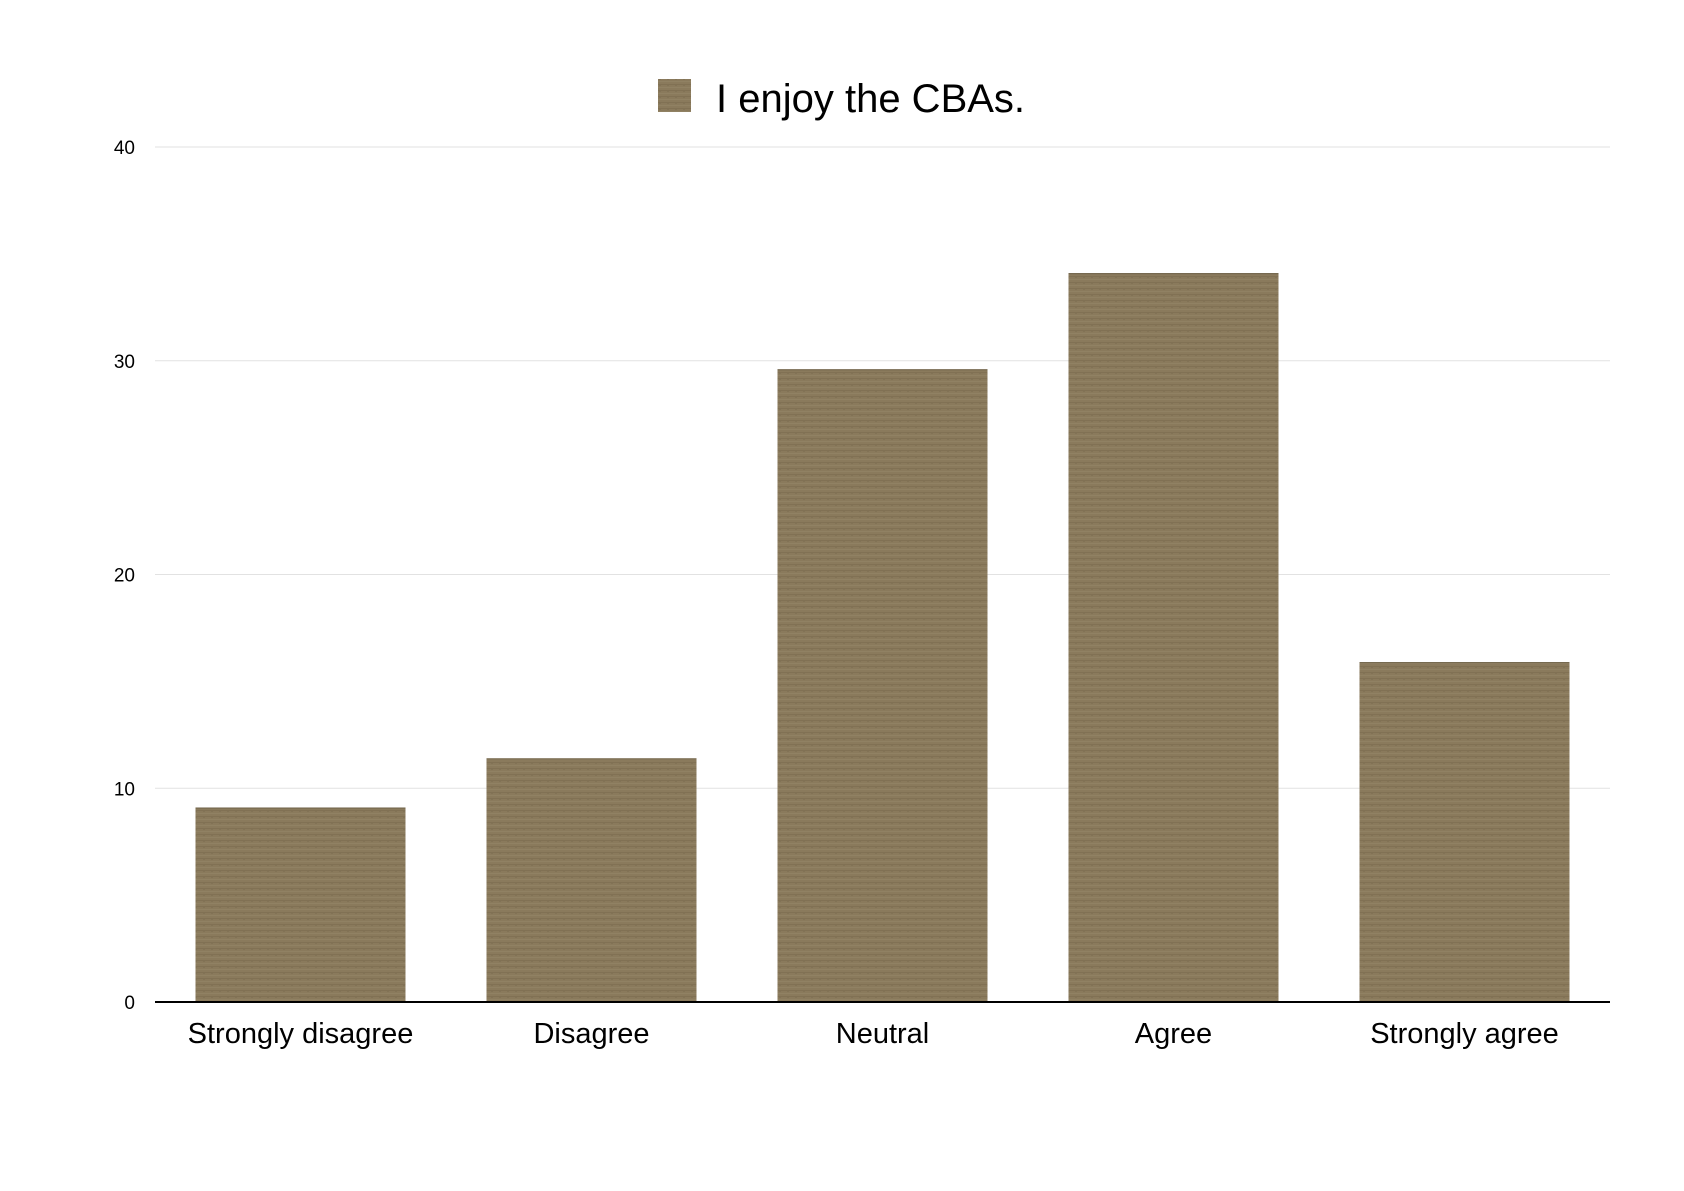 Image resolution: width=1684 pixels, height=1191 pixels. What do you see at coordinates (870, 99) in the screenshot?
I see `legend-label: I enjoy the CBAs.` at bounding box center [870, 99].